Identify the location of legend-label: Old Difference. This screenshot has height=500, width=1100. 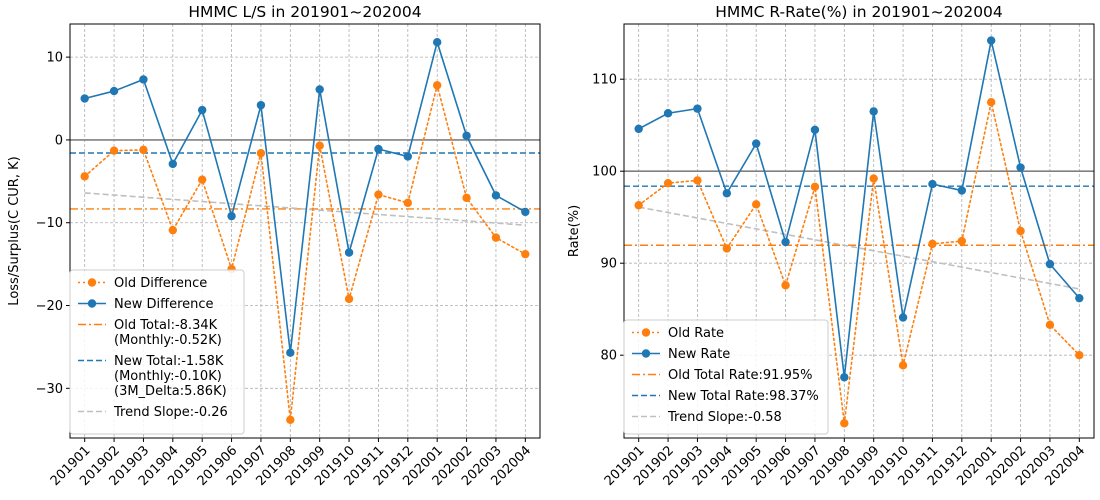
(160, 283).